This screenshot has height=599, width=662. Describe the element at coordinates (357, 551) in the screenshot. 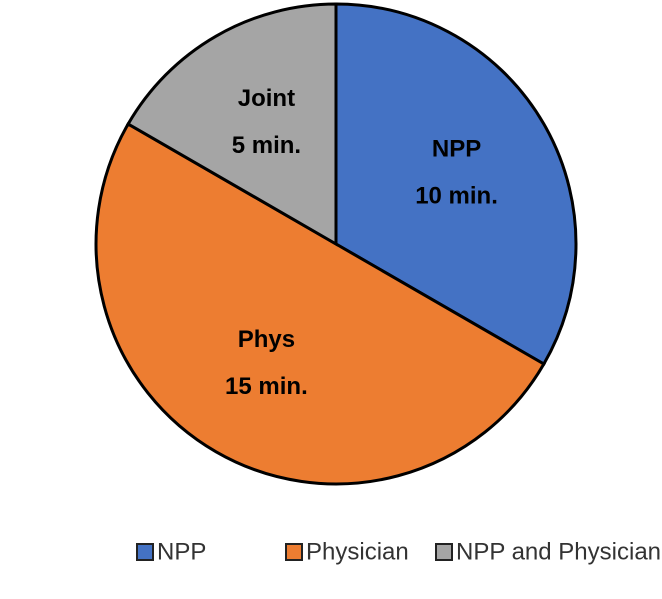

I see `legend-label: Physician` at that location.